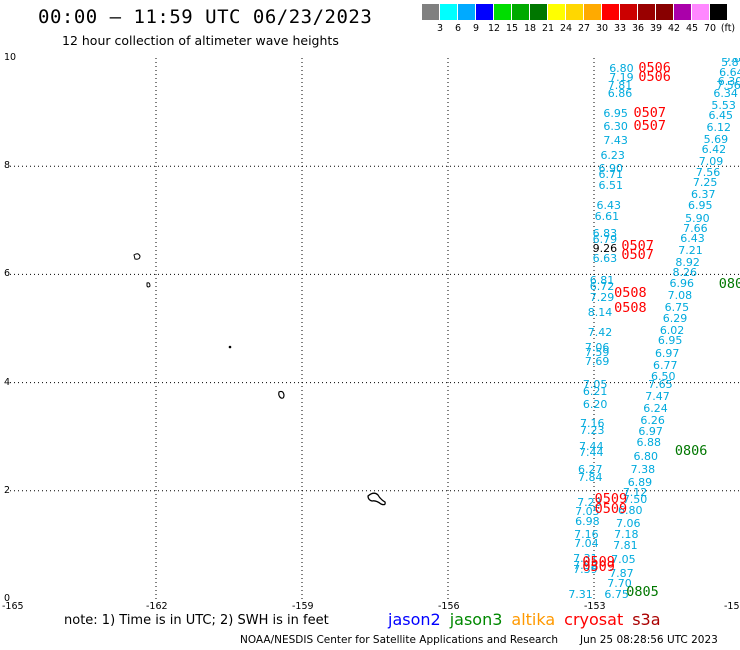 Image resolution: width=740 pixels, height=650 pixels. Describe the element at coordinates (719, 127) in the screenshot. I see `wave-height-value: 6.12` at that location.